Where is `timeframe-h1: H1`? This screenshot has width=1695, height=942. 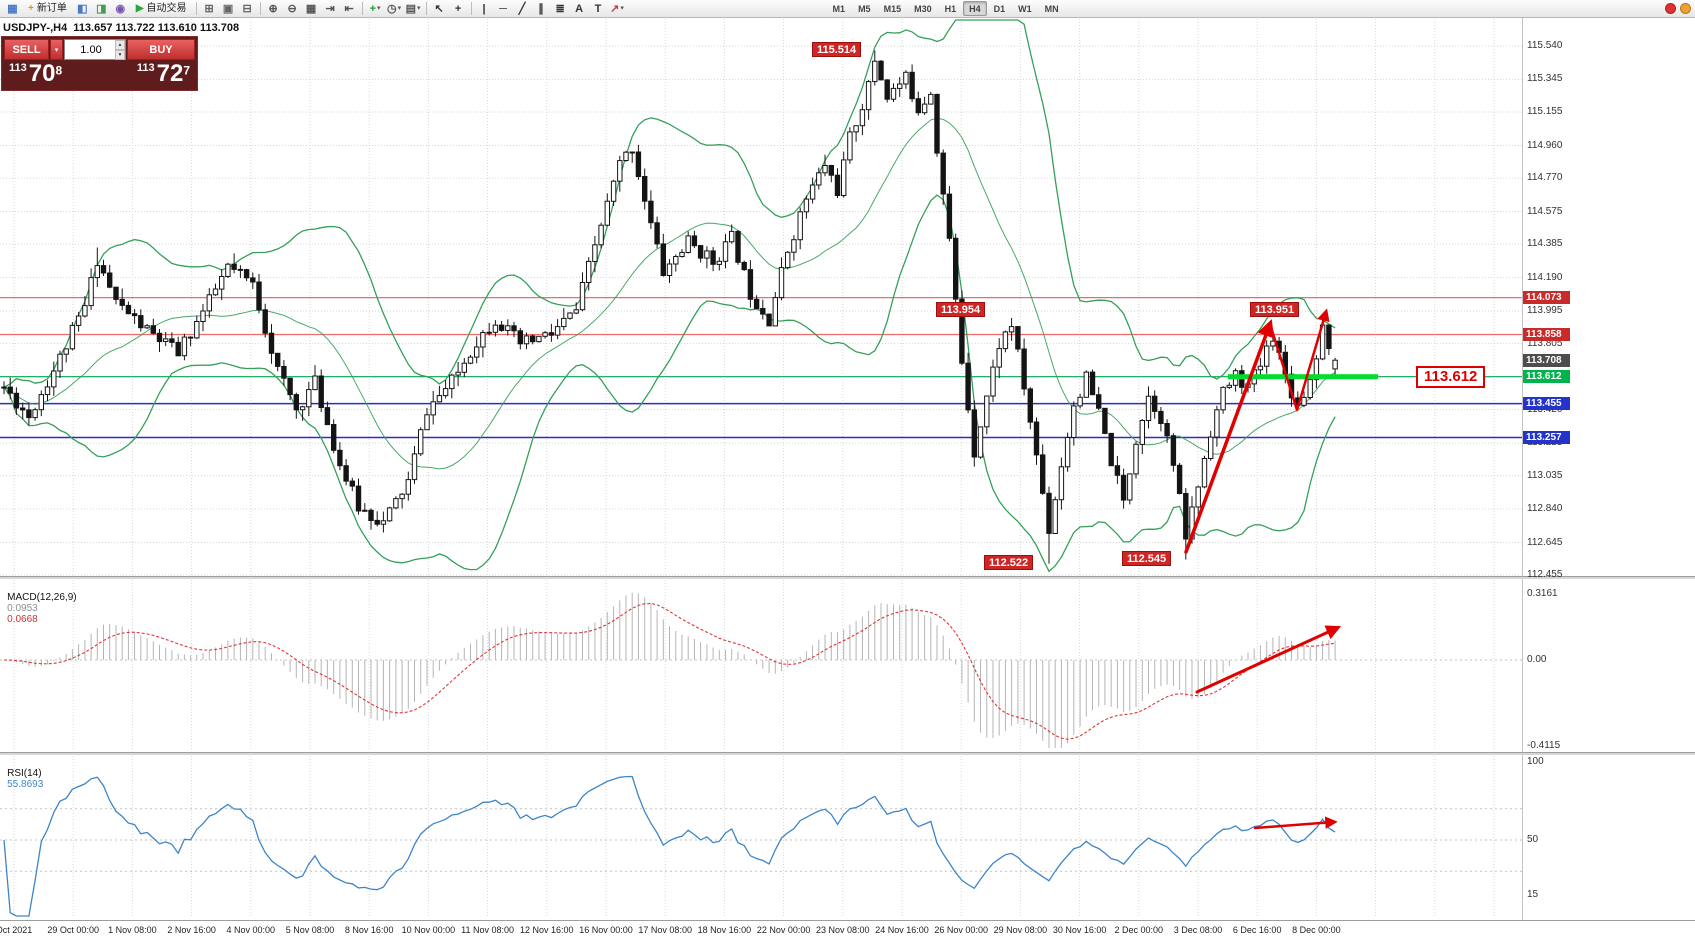
timeframe-h1: H1 is located at coordinates (950, 9).